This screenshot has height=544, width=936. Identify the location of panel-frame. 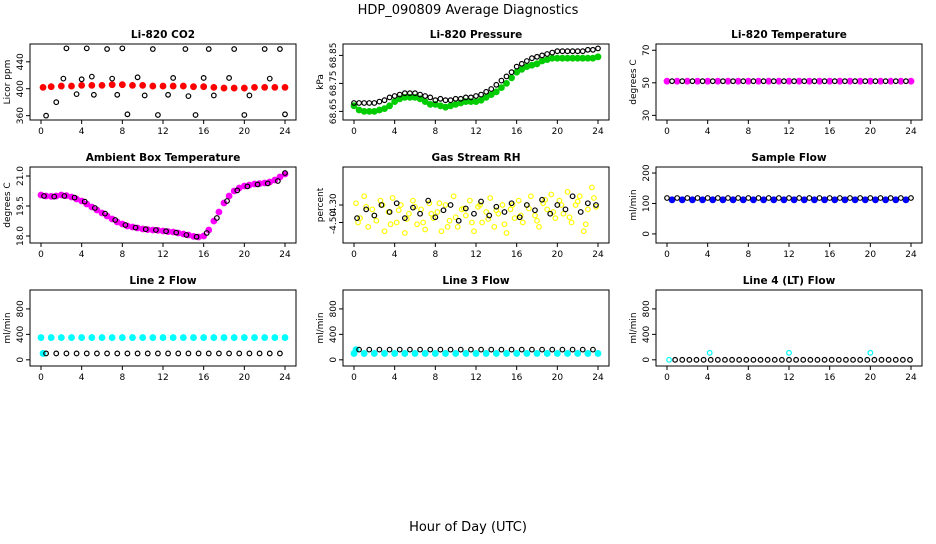
(789, 205).